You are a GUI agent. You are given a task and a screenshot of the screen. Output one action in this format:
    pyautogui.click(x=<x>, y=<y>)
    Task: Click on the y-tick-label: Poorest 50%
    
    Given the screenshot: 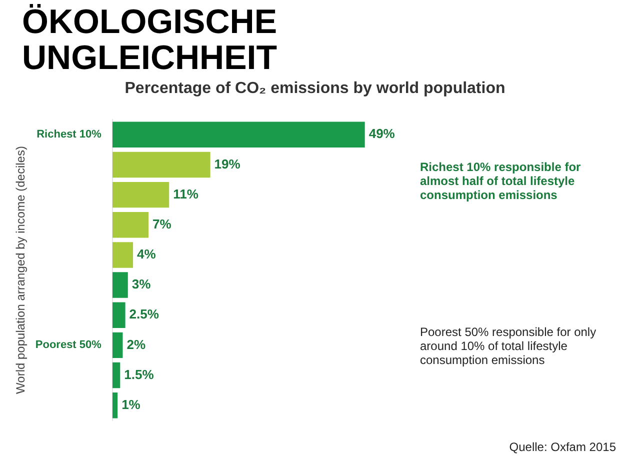 What is the action you would take?
    pyautogui.click(x=68, y=345)
    